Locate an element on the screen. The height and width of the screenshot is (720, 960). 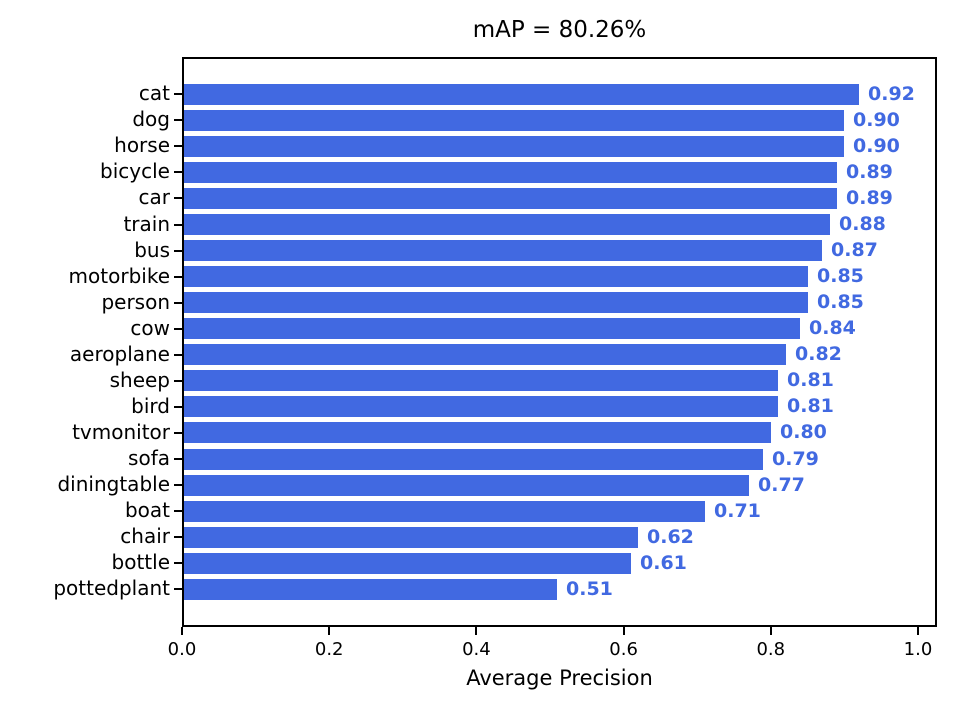
category-label: tvmonitor is located at coordinates (121, 431).